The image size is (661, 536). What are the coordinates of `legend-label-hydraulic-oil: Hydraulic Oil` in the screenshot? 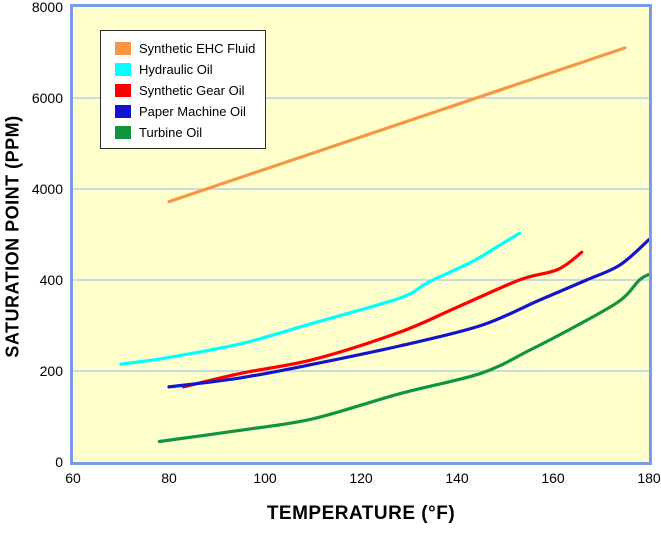 It's located at (176, 69).